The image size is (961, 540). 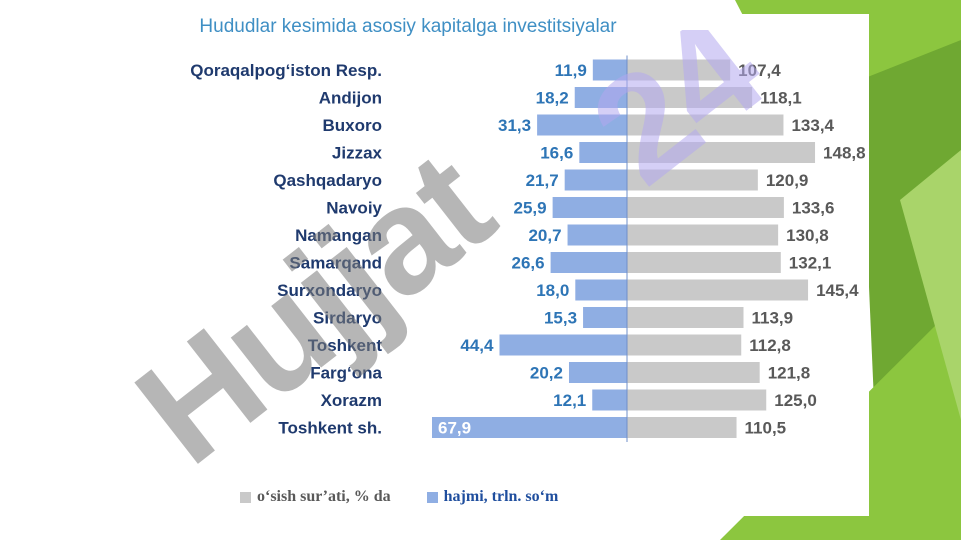 I want to click on volume-value-label: 11,9, so click(x=571, y=70).